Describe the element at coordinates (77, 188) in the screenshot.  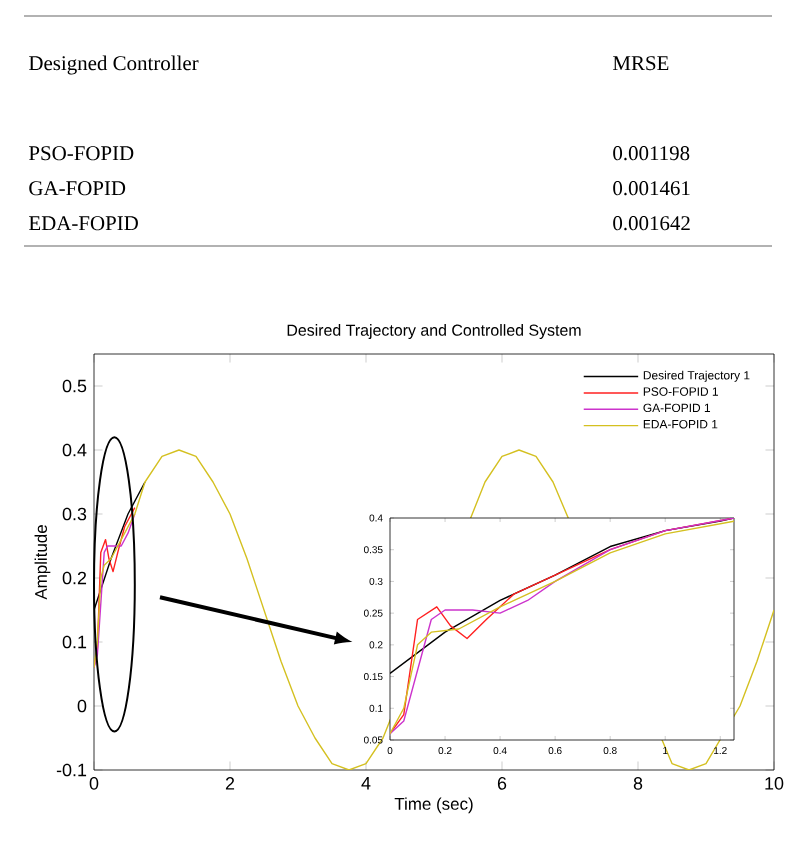
I see `text: GA-FOPID` at that location.